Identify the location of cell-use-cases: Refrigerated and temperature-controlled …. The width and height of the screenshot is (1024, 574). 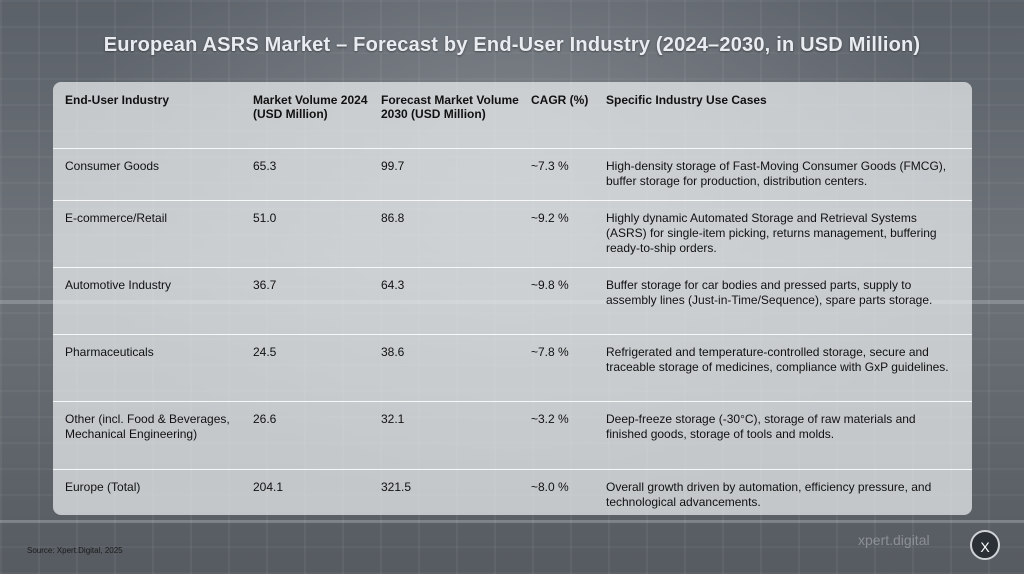
(789, 368).